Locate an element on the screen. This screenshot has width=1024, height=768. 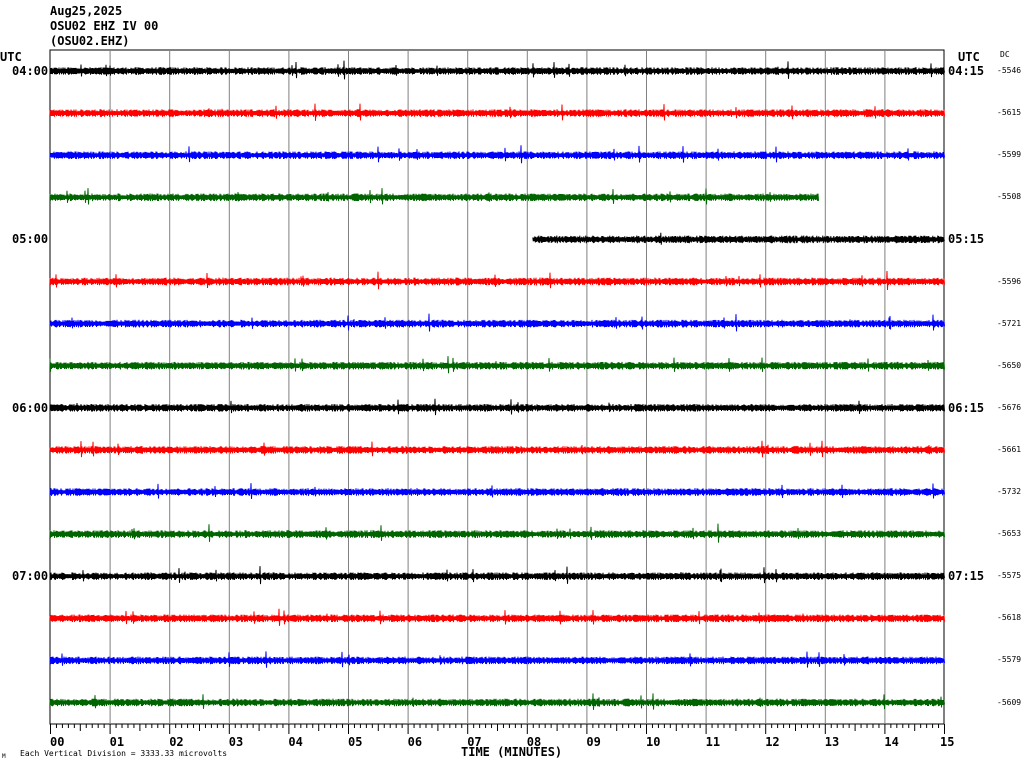
x-axis-ticks is located at coordinates (497, 729).